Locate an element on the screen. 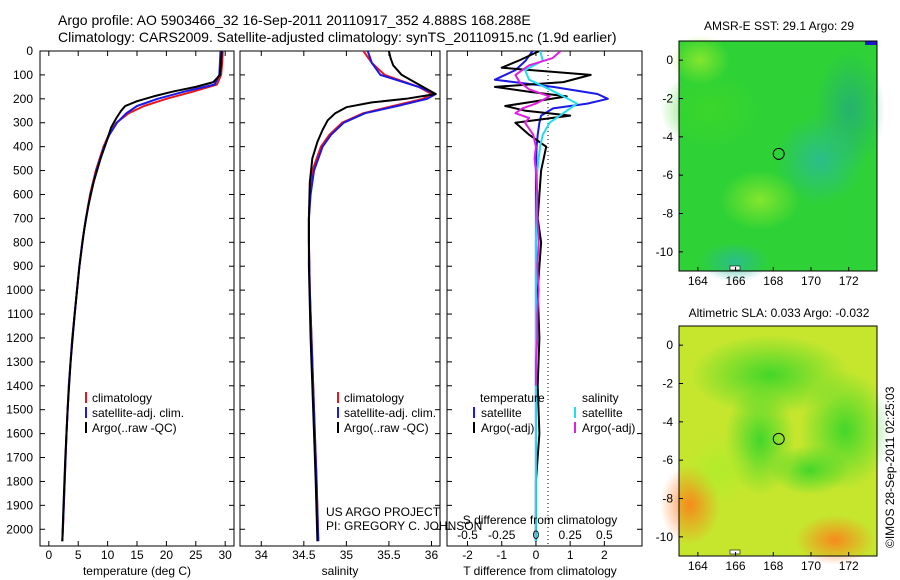 The image size is (900, 580). depth-tick-label: 300 is located at coordinates (23, 123).